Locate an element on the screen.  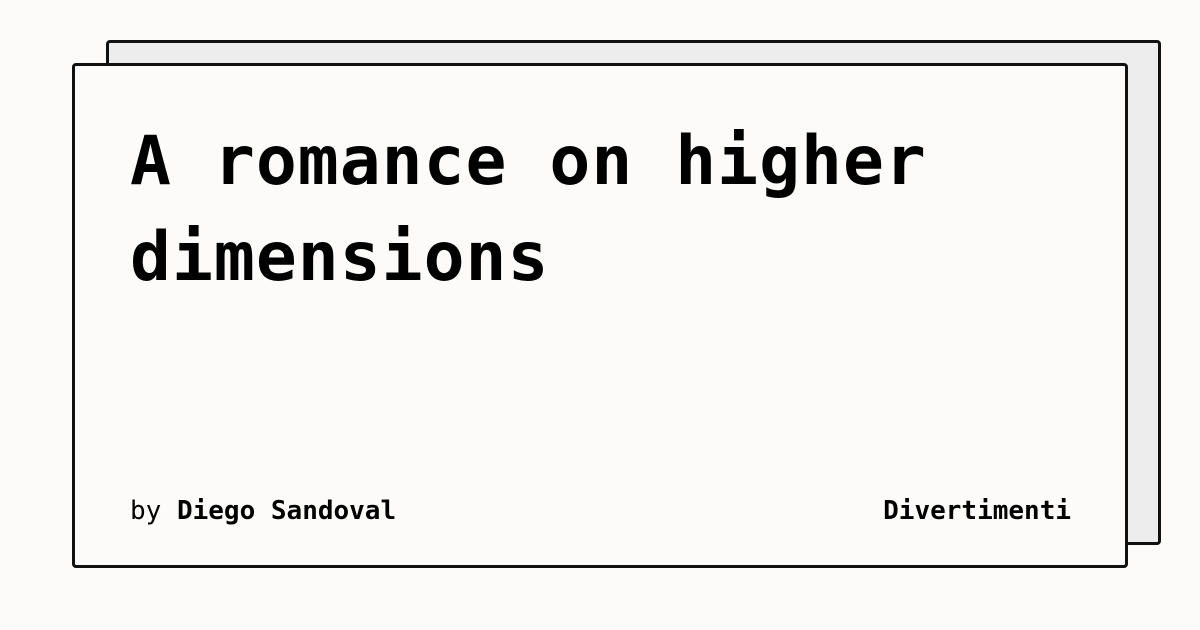
byline-prefix: by is located at coordinates (146, 511).